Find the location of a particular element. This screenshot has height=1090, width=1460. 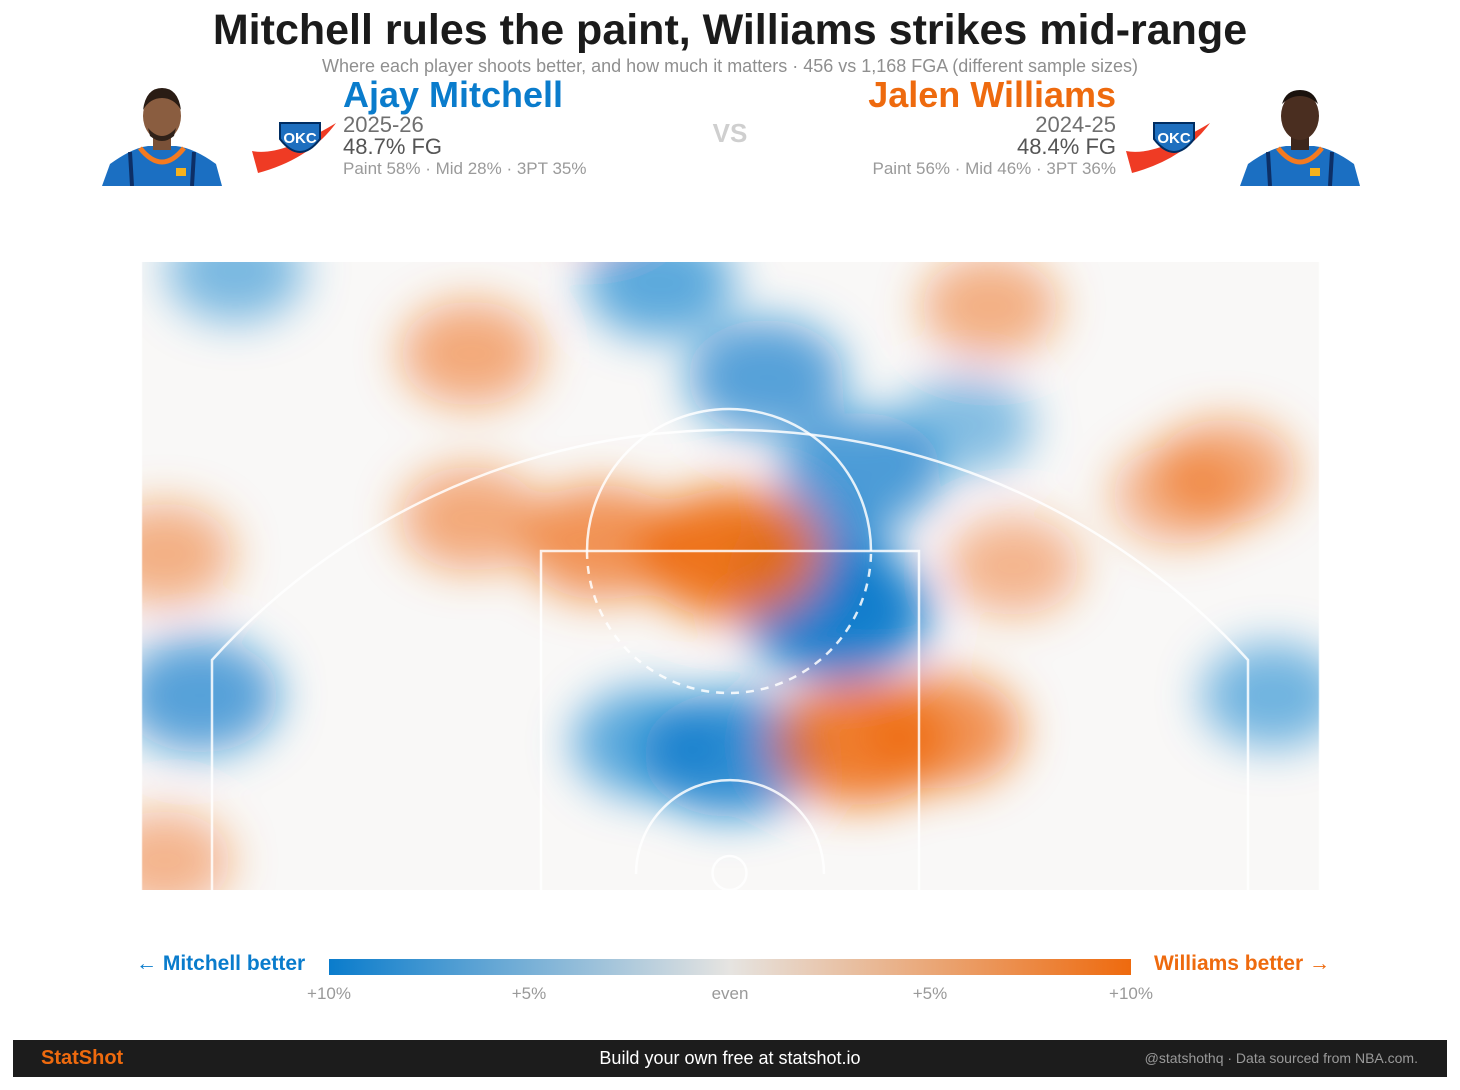

player-fg-right: 48.4% FG is located at coordinates (1066, 146).